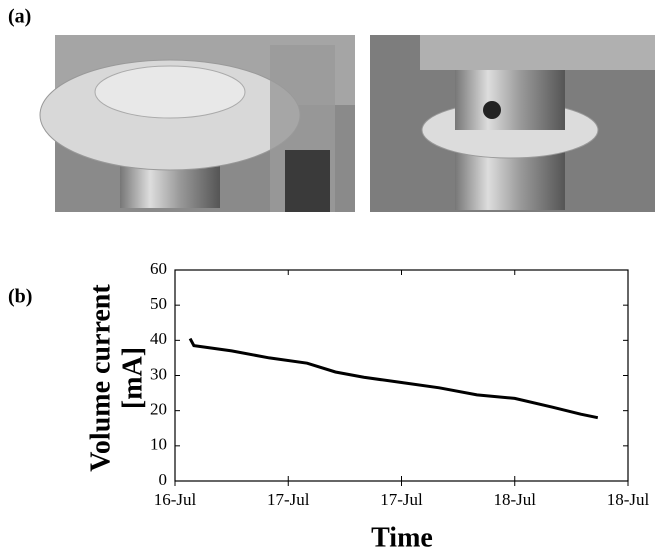  I want to click on panel-label: (a), so click(19, 17).